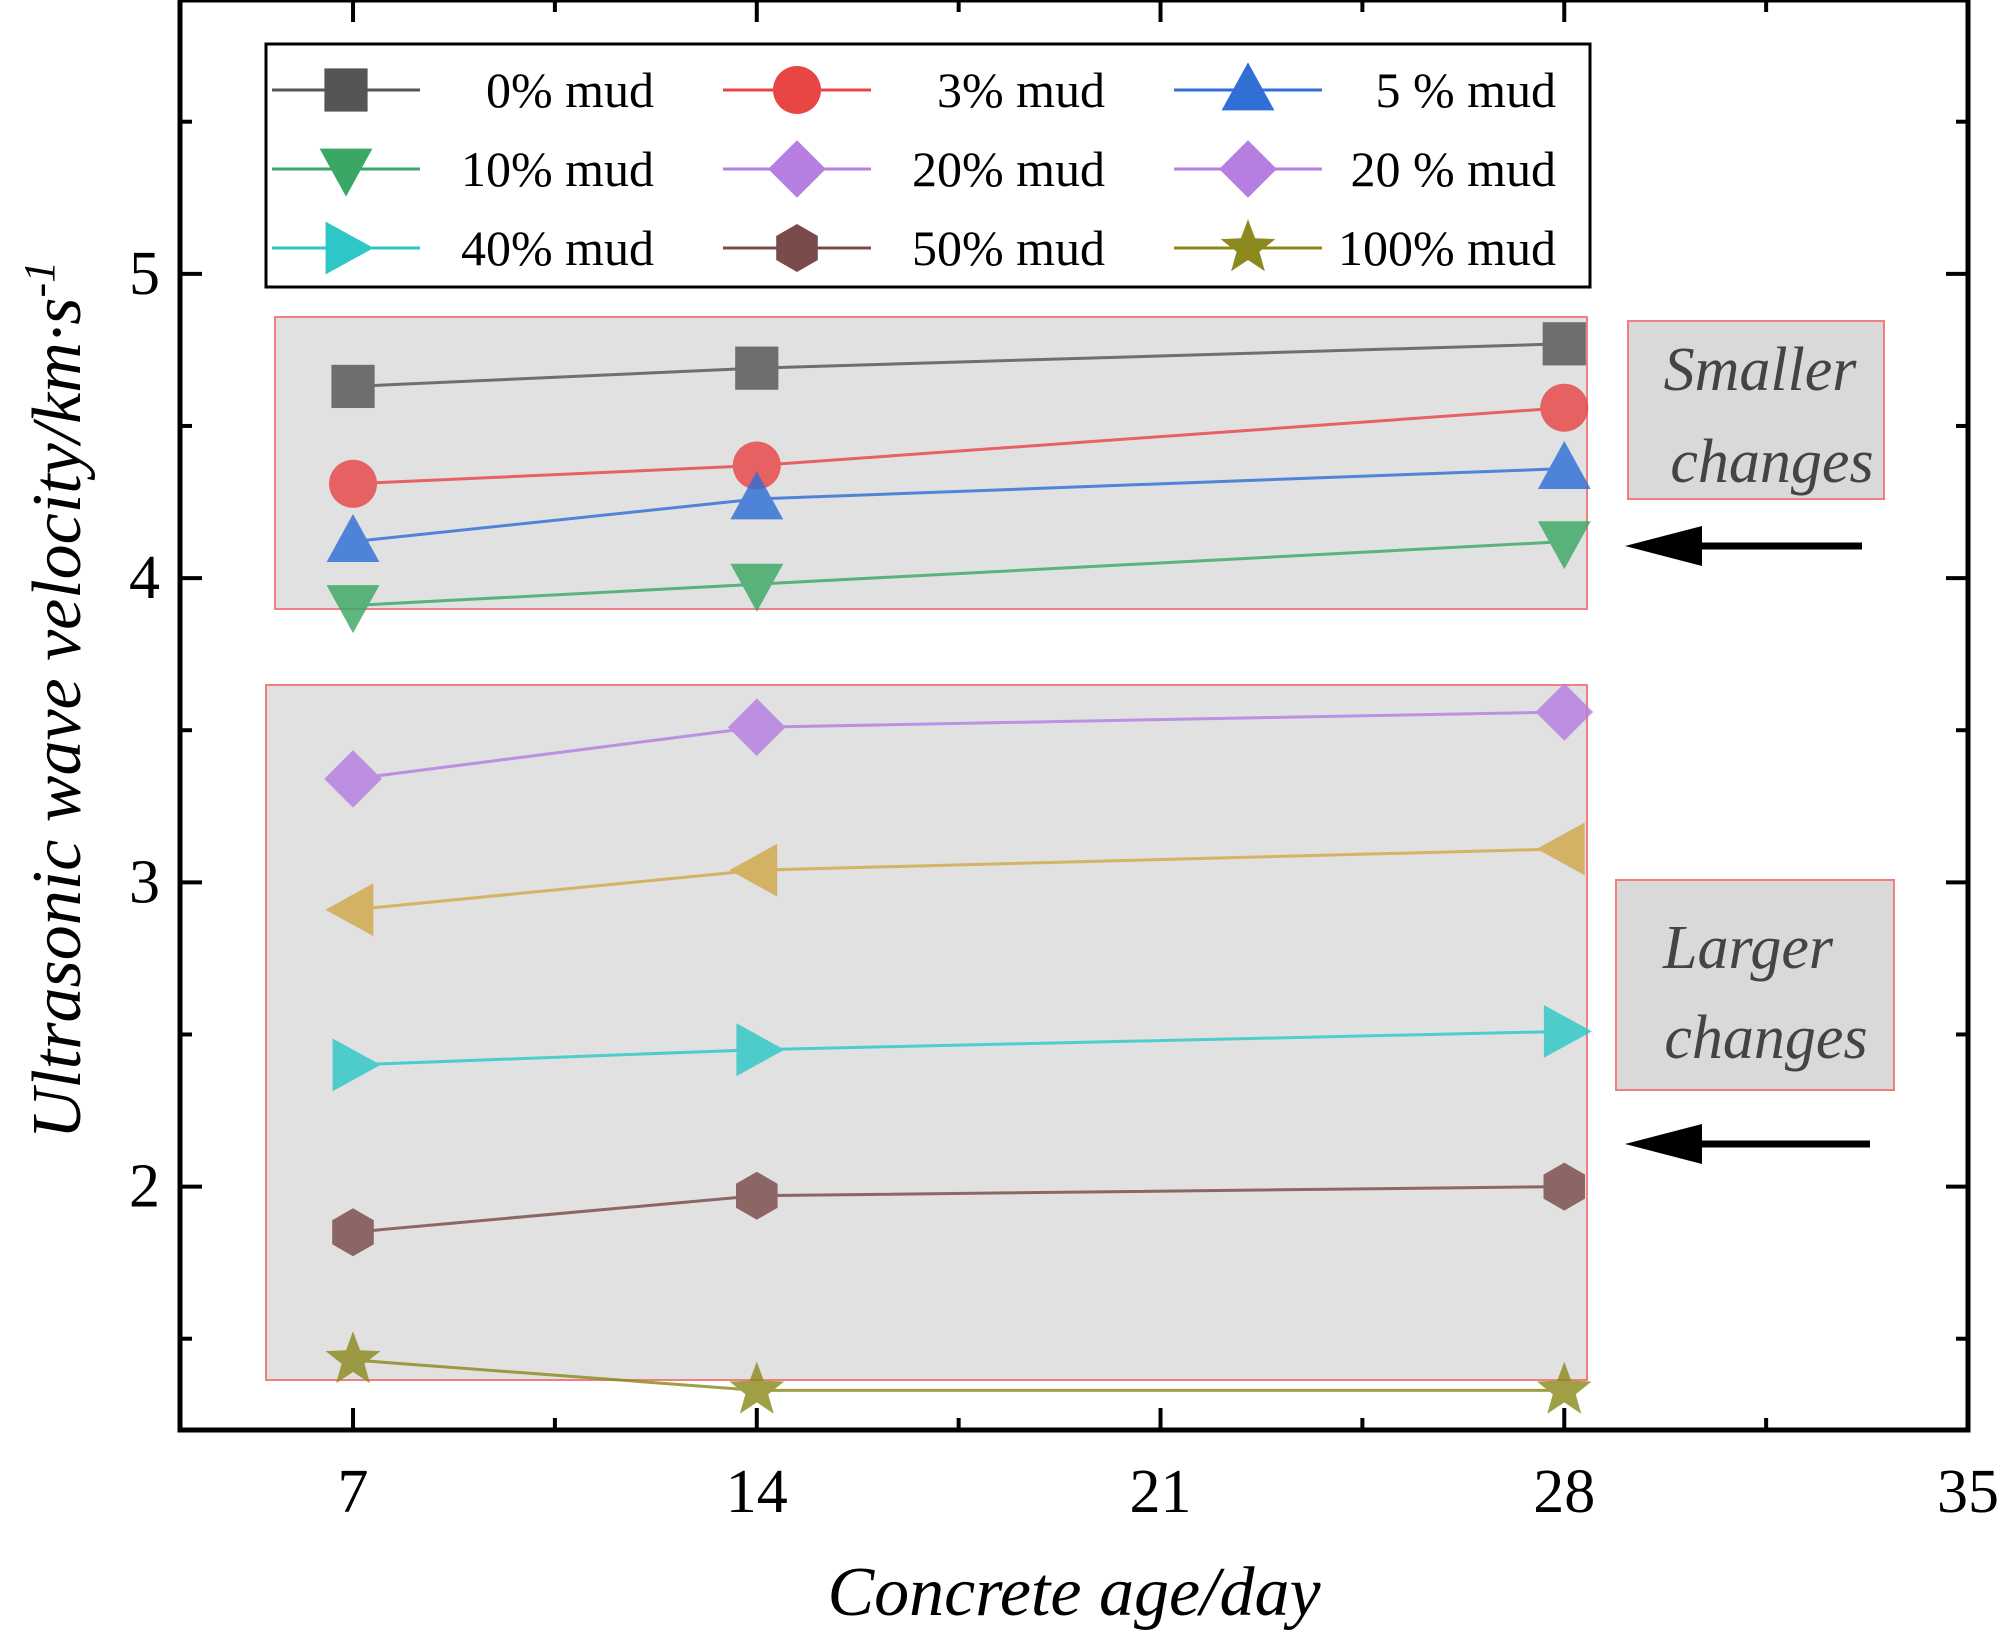 The width and height of the screenshot is (2008, 1635). Describe the element at coordinates (1447, 248) in the screenshot. I see `legend-label-8: 100% mud` at that location.